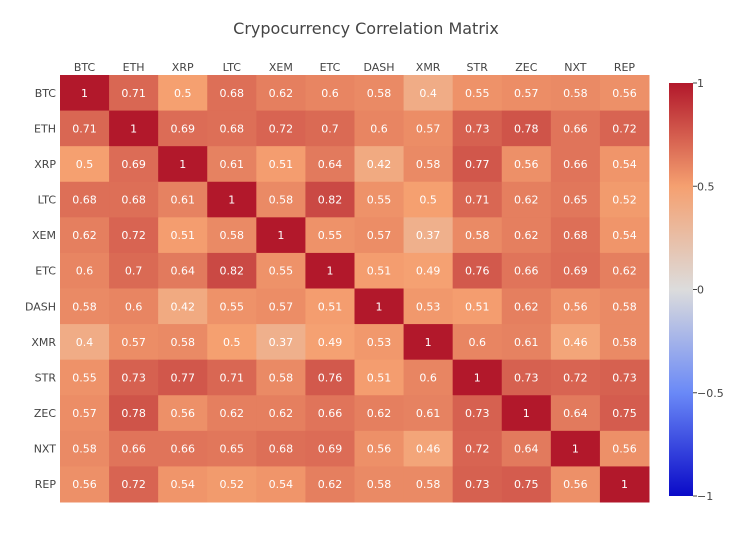  What do you see at coordinates (45, 128) in the screenshot?
I see `y-tick-label: ETH` at bounding box center [45, 128].